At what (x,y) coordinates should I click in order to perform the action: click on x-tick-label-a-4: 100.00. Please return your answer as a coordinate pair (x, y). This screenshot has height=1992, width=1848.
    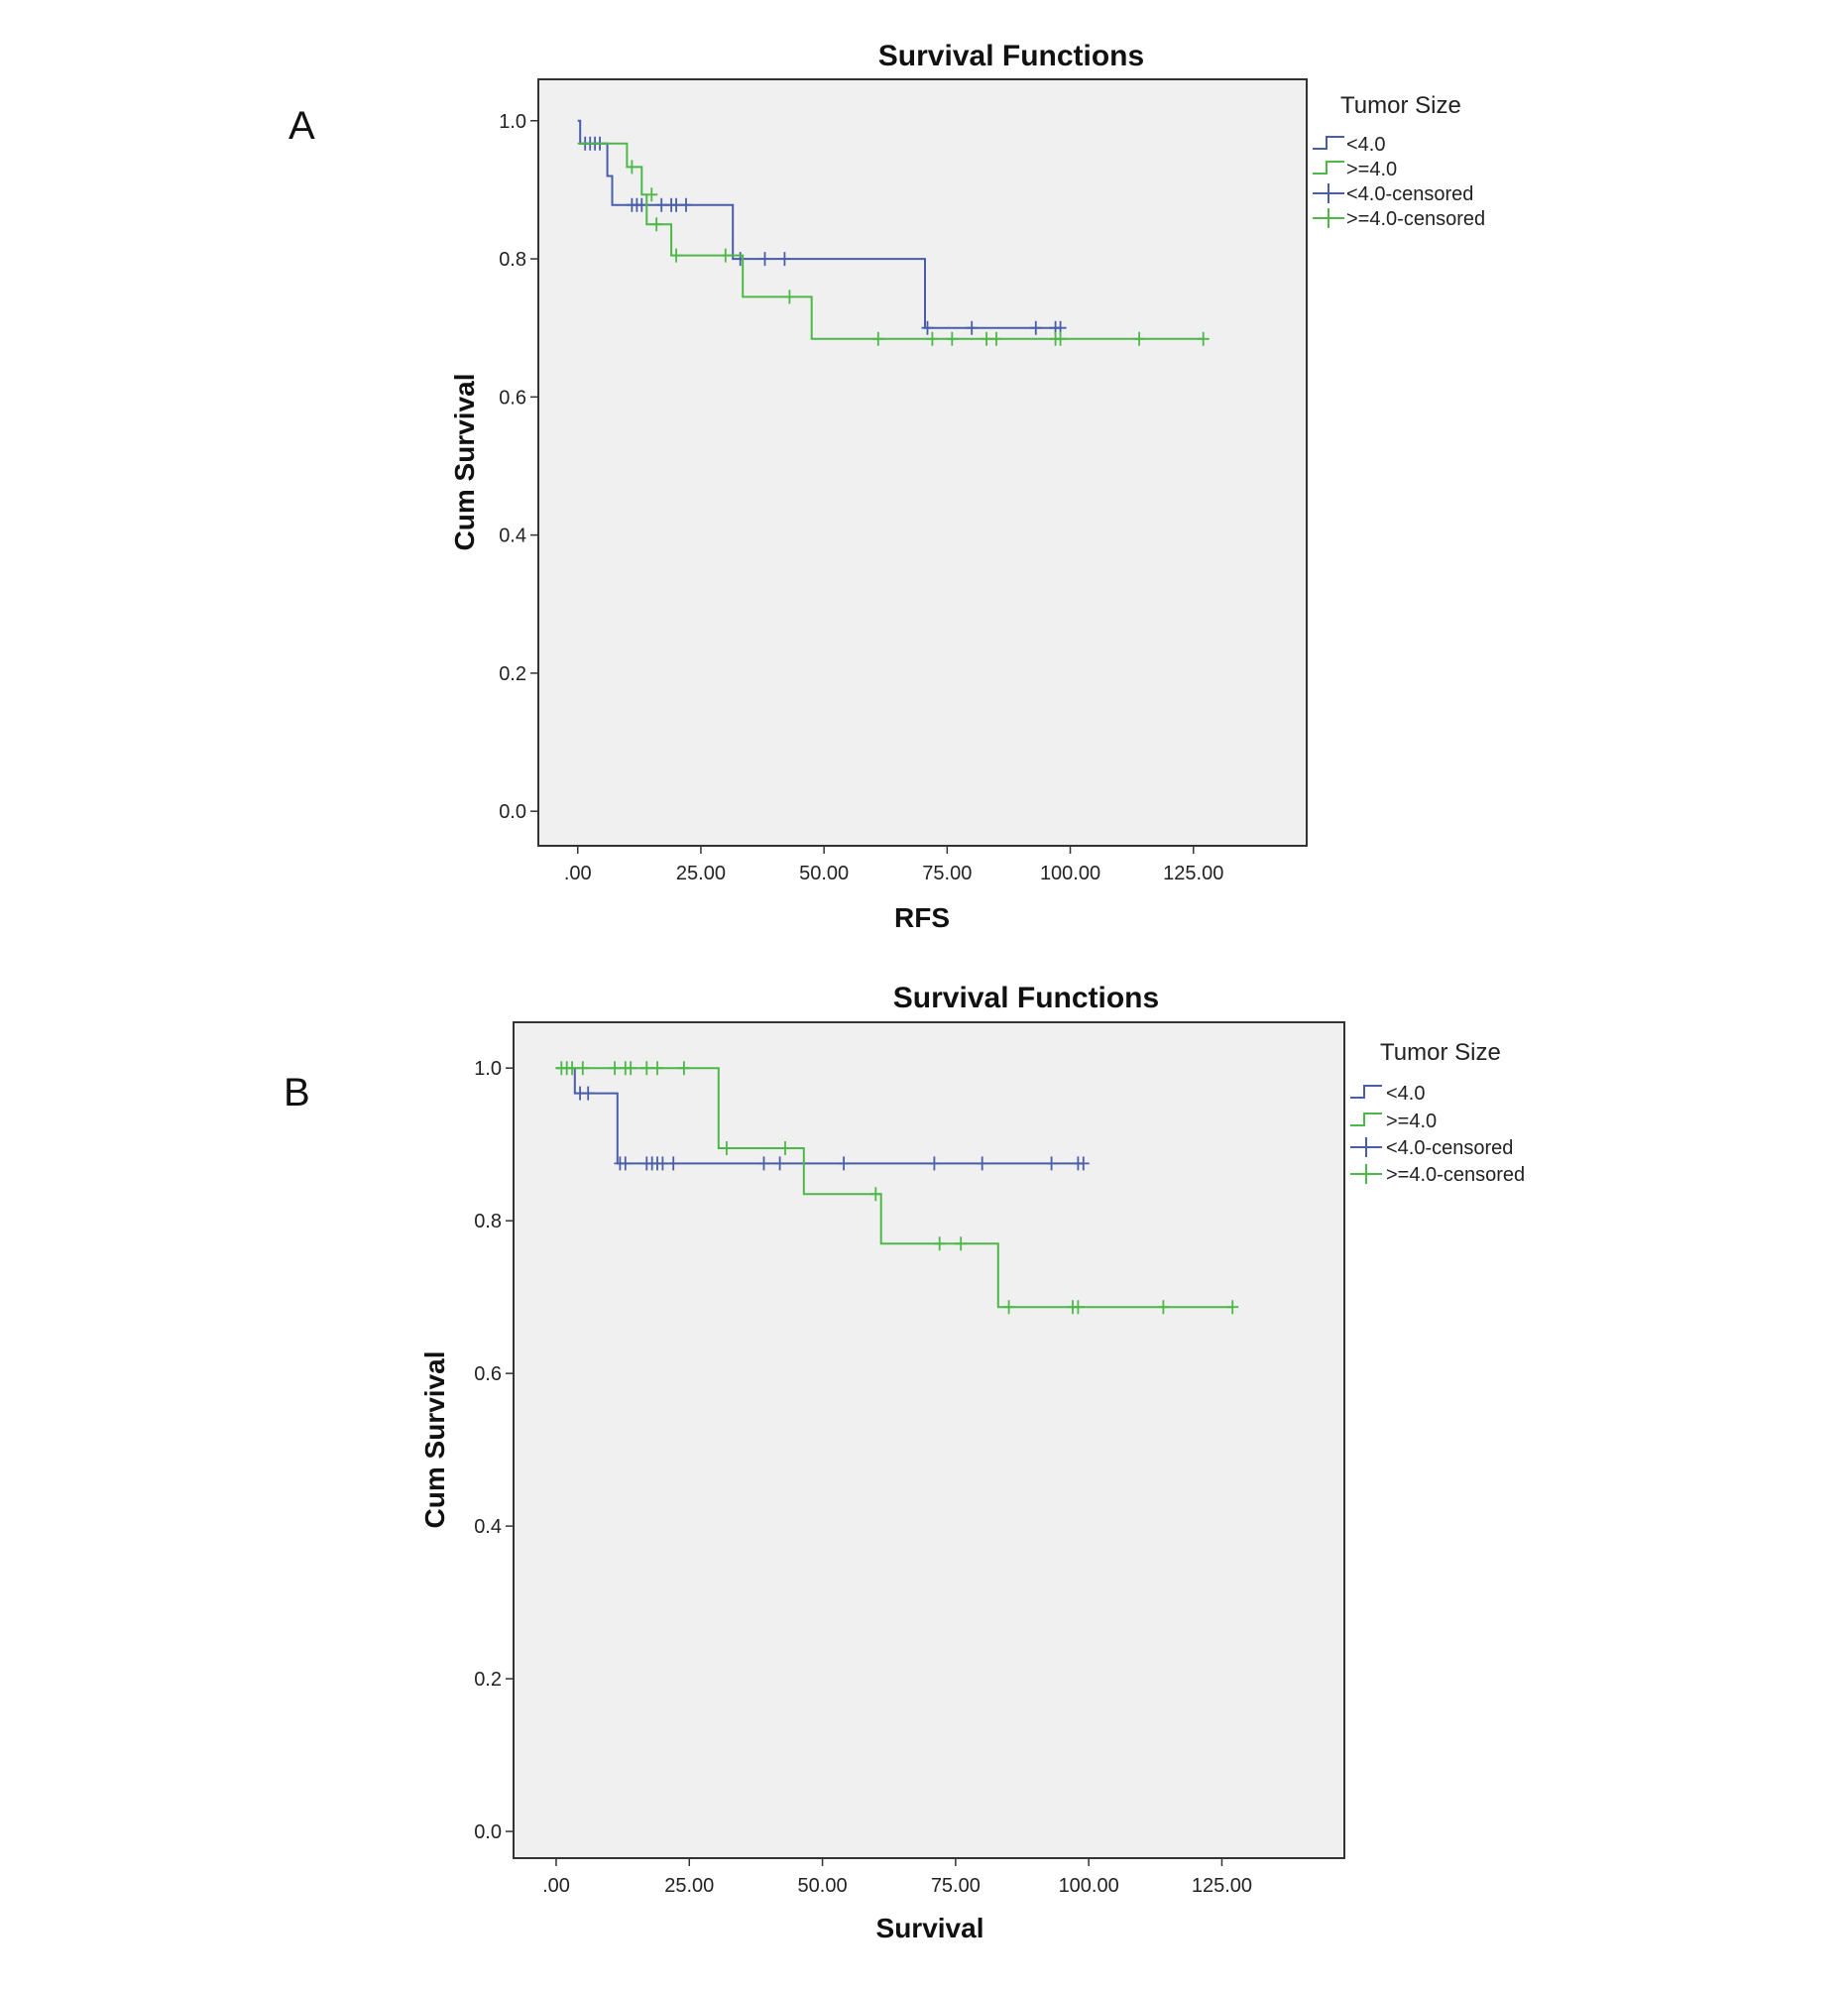
    Looking at the image, I should click on (1070, 874).